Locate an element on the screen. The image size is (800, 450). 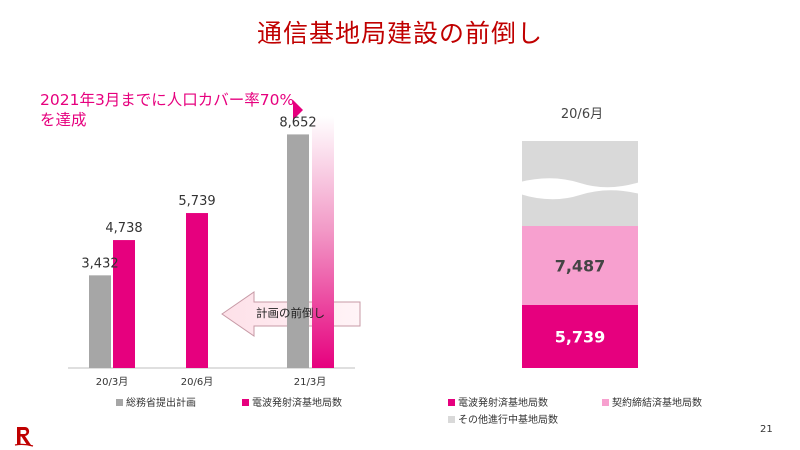
right-category-label: 20/6月 is located at coordinates (582, 114).